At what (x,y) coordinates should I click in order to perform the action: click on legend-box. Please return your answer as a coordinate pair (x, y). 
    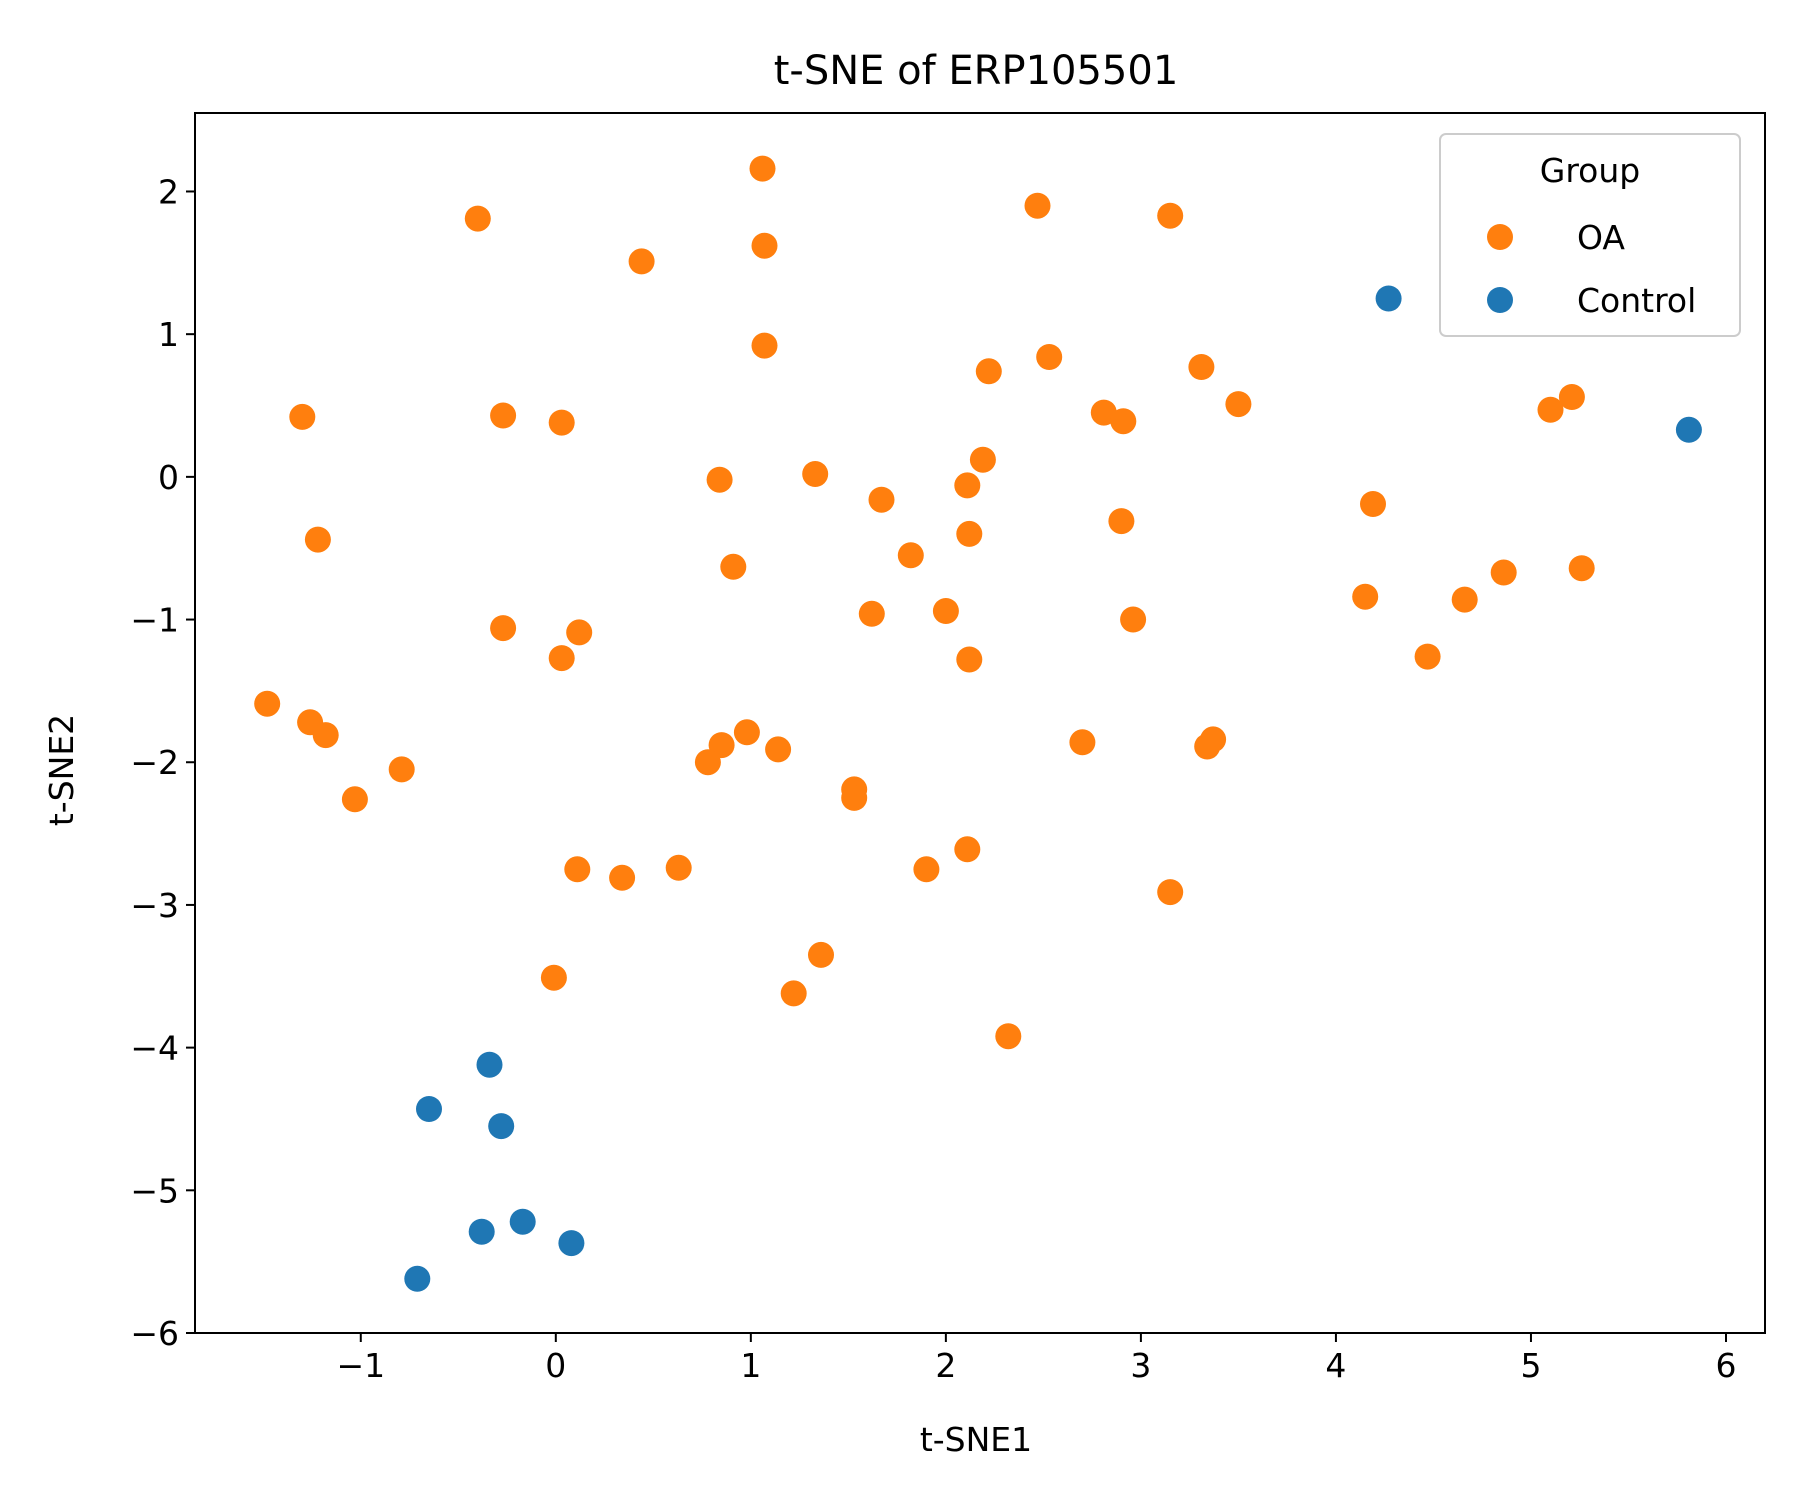
    Looking at the image, I should click on (1590, 235).